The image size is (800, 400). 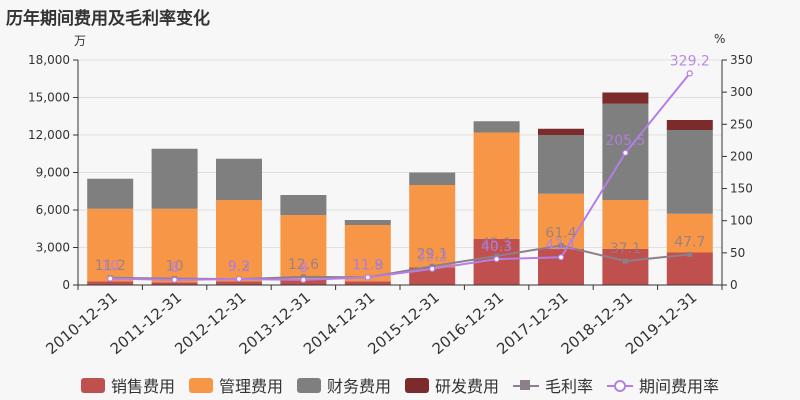 What do you see at coordinates (625, 141) in the screenshot?
I see `expense-ratio-data-label: 205.5` at bounding box center [625, 141].